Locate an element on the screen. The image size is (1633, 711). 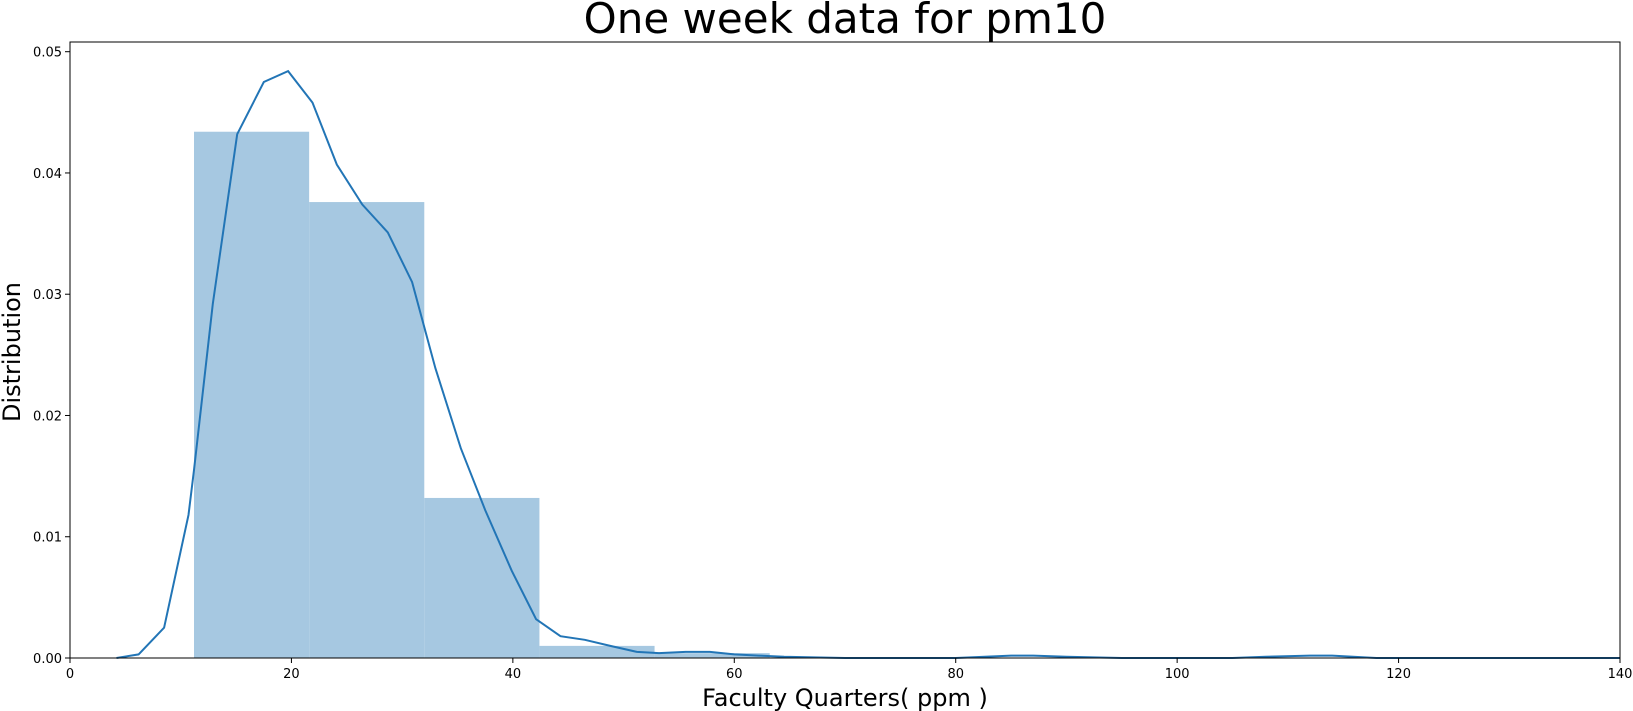
x-tick-label: 0 is located at coordinates (70, 674).